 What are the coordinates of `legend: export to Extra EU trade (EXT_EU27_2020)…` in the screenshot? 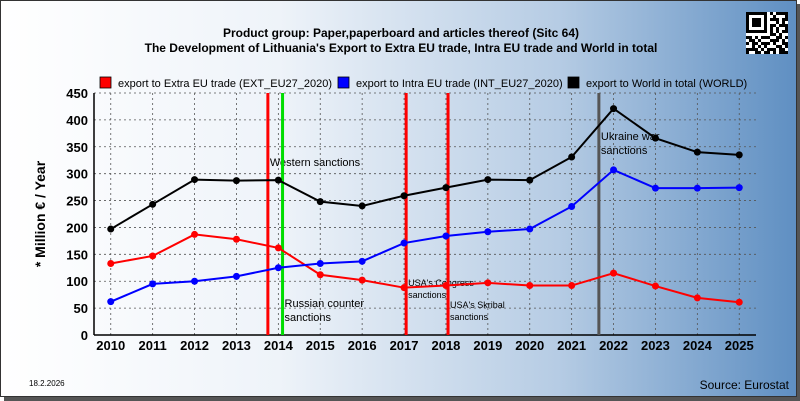 It's located at (423, 83).